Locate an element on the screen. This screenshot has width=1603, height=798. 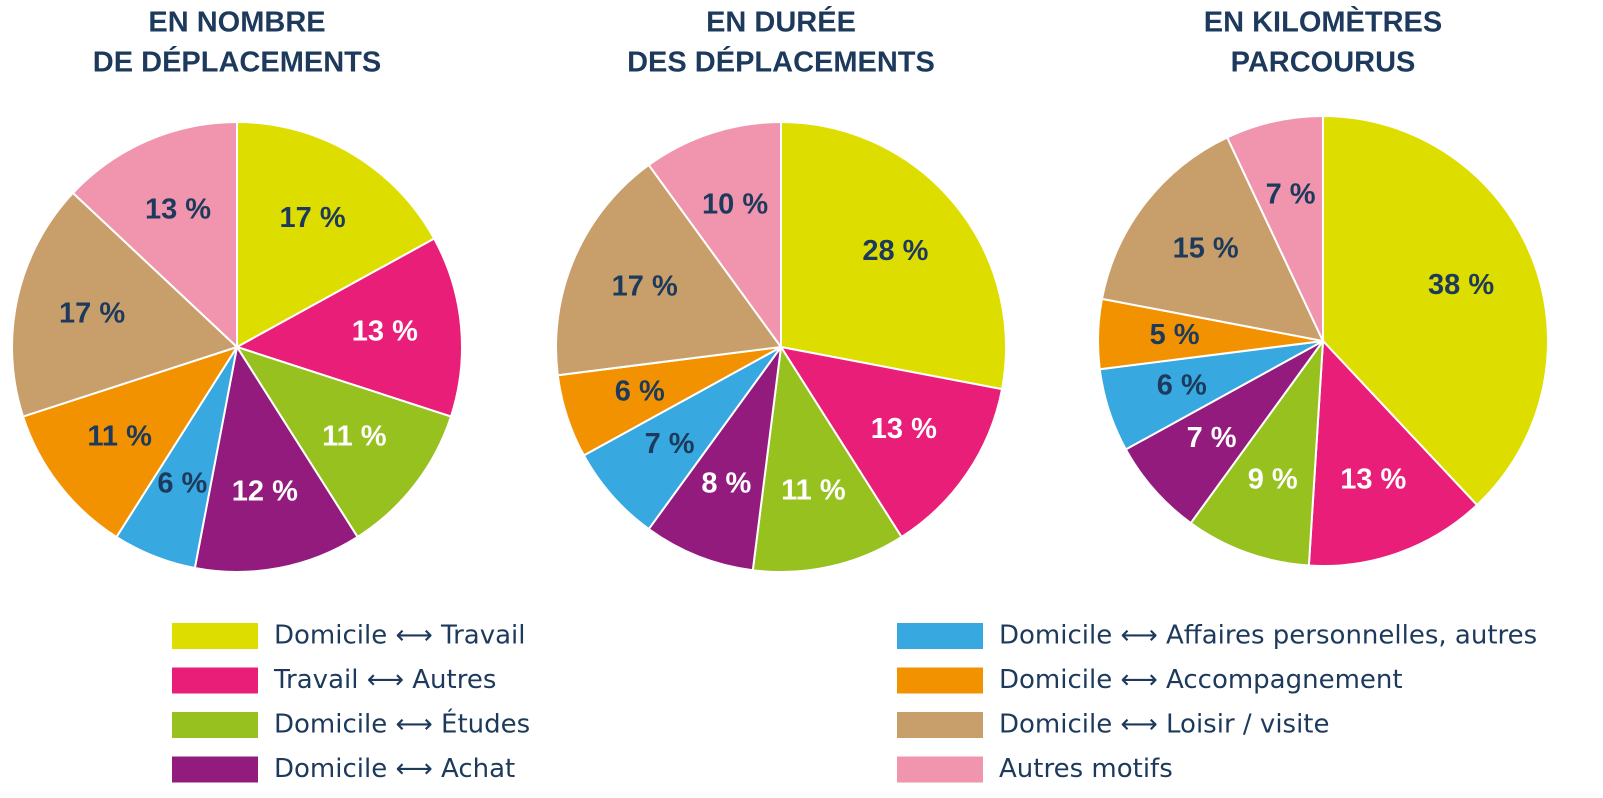
data-label: 15 % is located at coordinates (1206, 249).